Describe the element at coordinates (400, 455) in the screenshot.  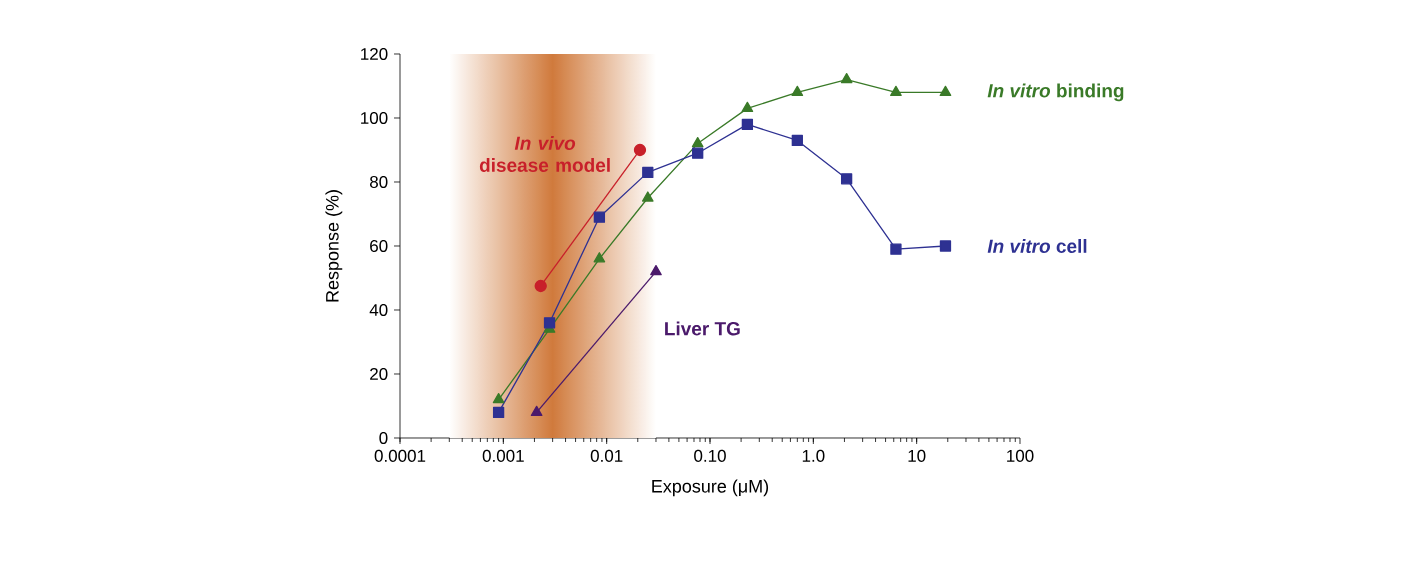
I see `x-tick-label: 0.0001` at that location.